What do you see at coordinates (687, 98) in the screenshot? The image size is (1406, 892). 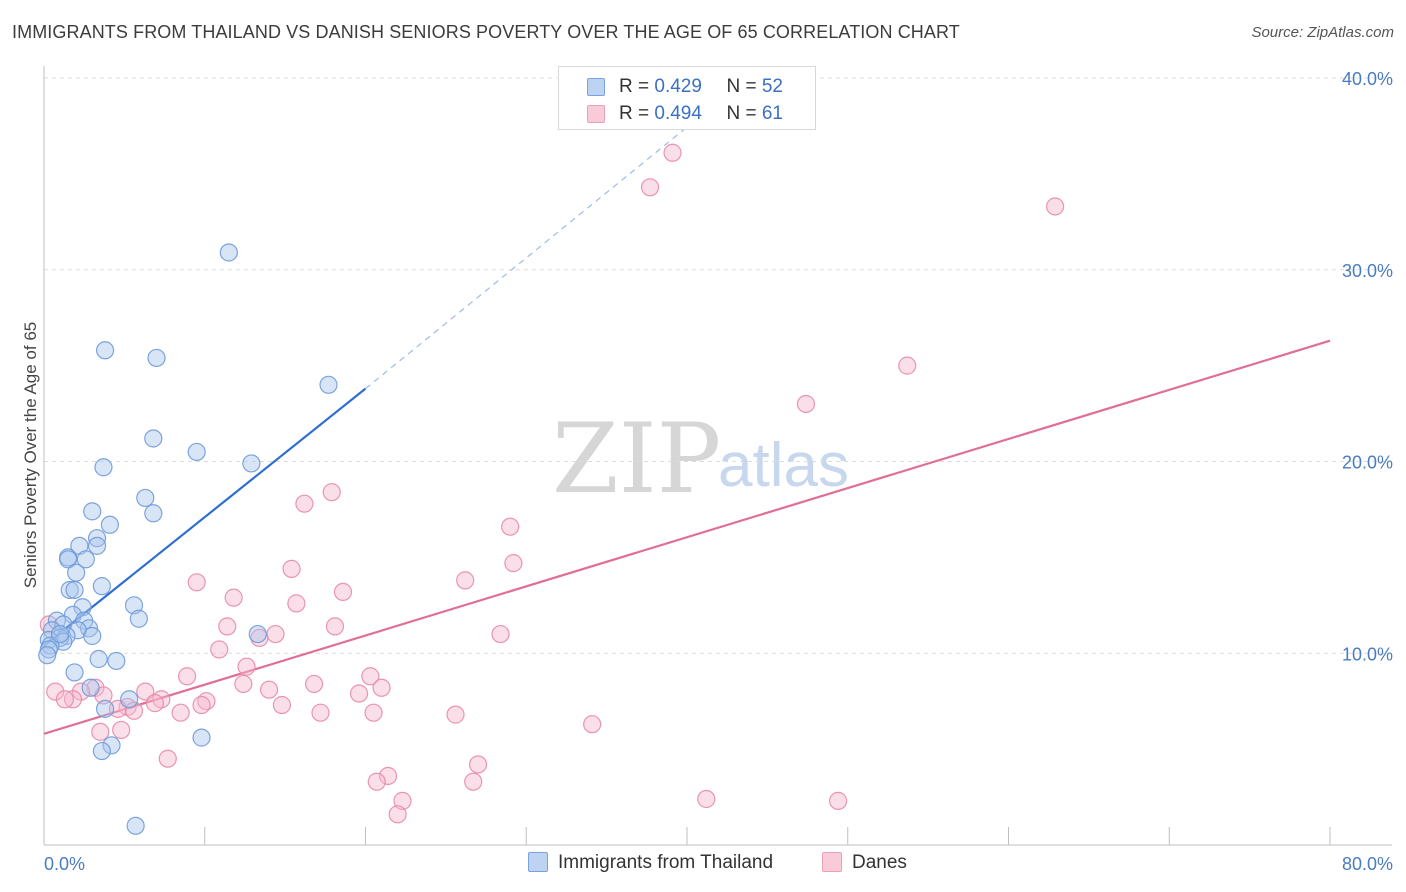 I see `stats-legend: R = 0.429 N = 52 R = 0.494 N = 61` at bounding box center [687, 98].